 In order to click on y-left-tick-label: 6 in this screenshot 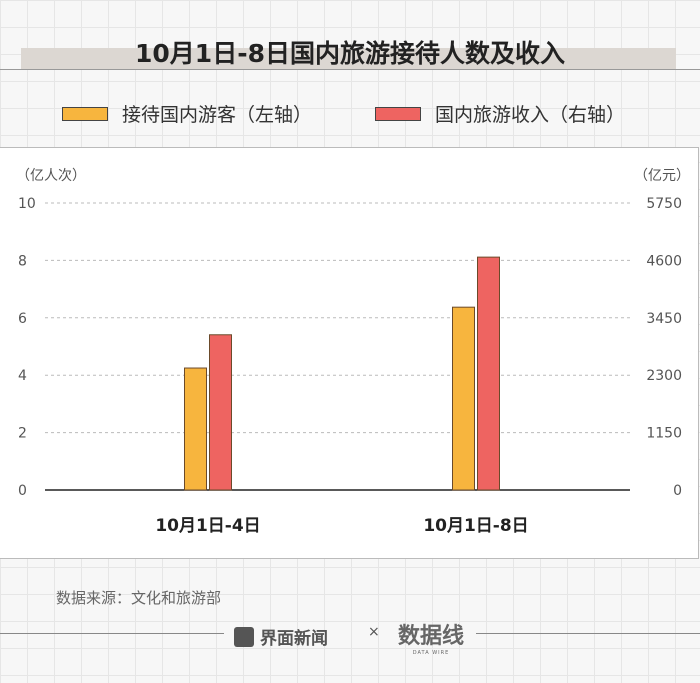, I will do `click(22, 319)`.